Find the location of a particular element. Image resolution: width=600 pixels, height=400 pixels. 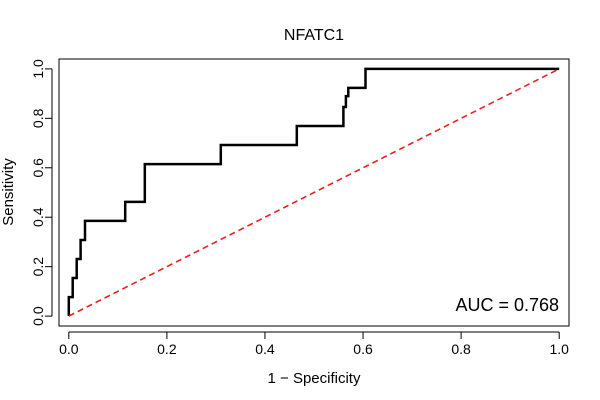

x-tick-label: 0.6 is located at coordinates (363, 349).